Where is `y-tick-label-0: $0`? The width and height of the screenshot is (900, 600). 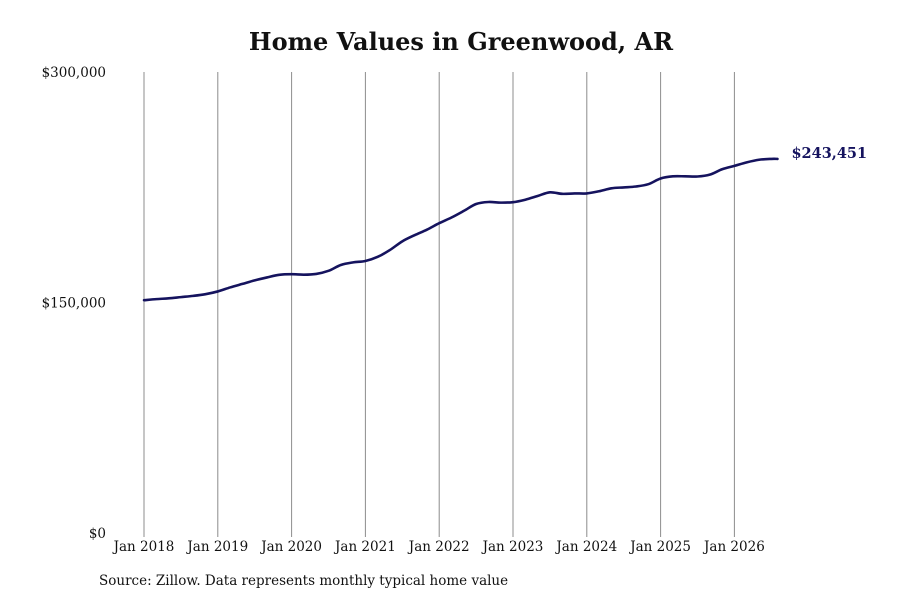 y-tick-label-0: $0 is located at coordinates (97, 534).